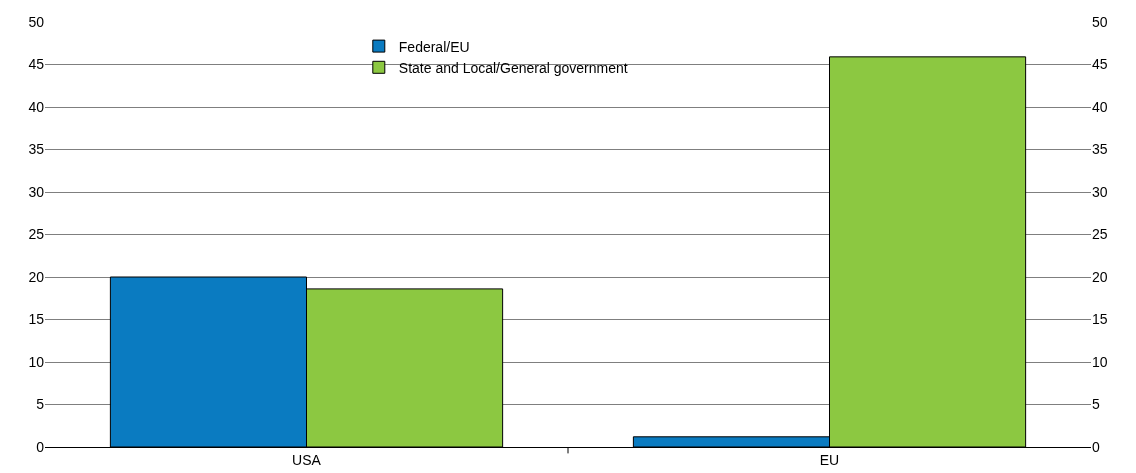 The image size is (1136, 473). Describe the element at coordinates (829, 459) in the screenshot. I see `x-tick-label: EU` at that location.